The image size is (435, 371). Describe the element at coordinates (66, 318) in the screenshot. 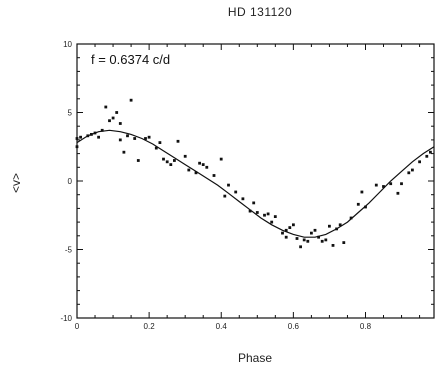

I see `y-tick-label: -10` at that location.